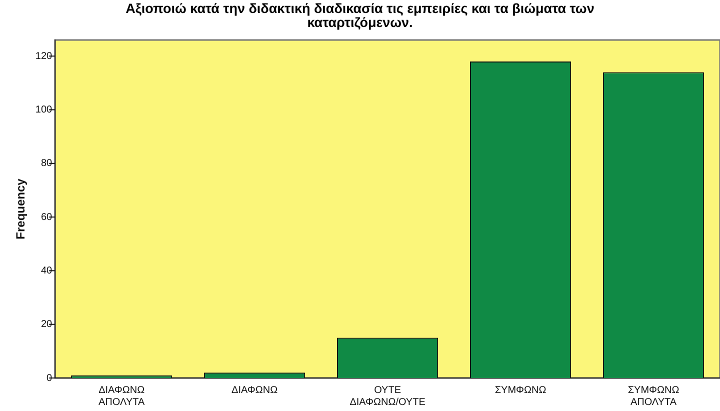 Image resolution: width=720 pixels, height=411 pixels. I want to click on y-tick-label: 80, so click(46, 164).